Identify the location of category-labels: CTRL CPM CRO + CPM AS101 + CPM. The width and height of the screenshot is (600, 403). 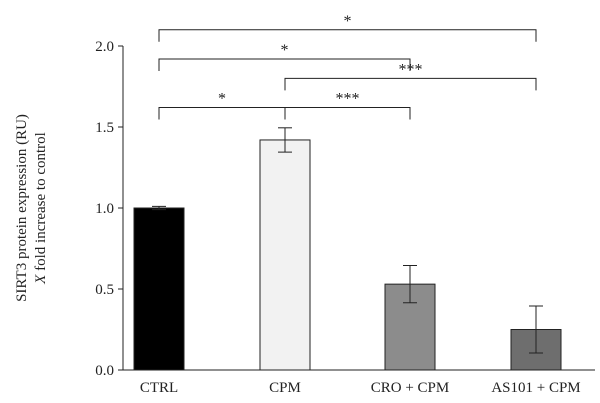
(360, 388).